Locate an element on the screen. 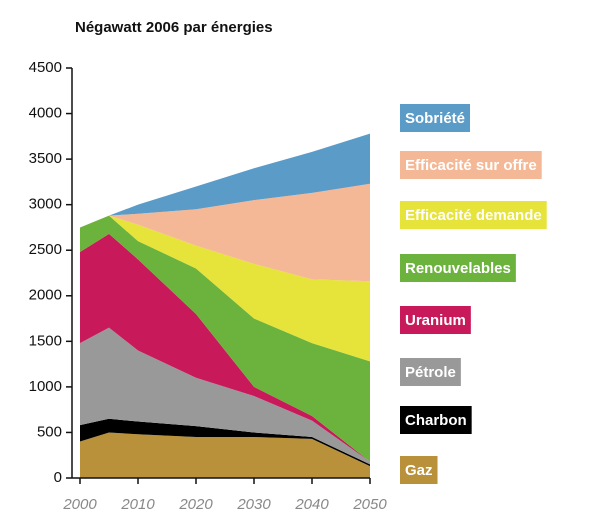 The width and height of the screenshot is (589, 524). legend-label: Uranium is located at coordinates (435, 320).